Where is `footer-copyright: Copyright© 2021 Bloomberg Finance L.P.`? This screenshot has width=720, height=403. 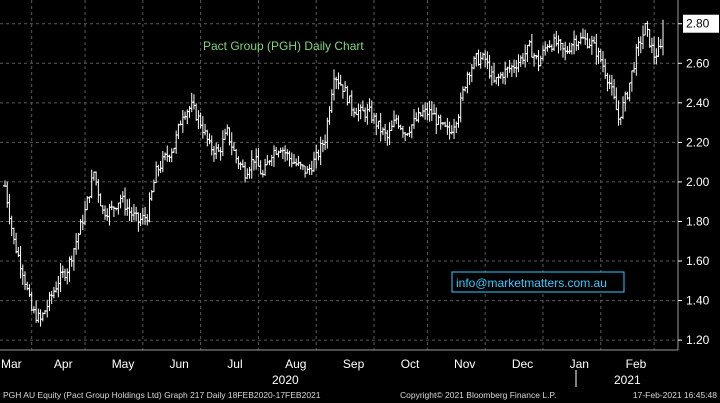 footer-copyright: Copyright© 2021 Bloomberg Finance L.P. is located at coordinates (478, 395).